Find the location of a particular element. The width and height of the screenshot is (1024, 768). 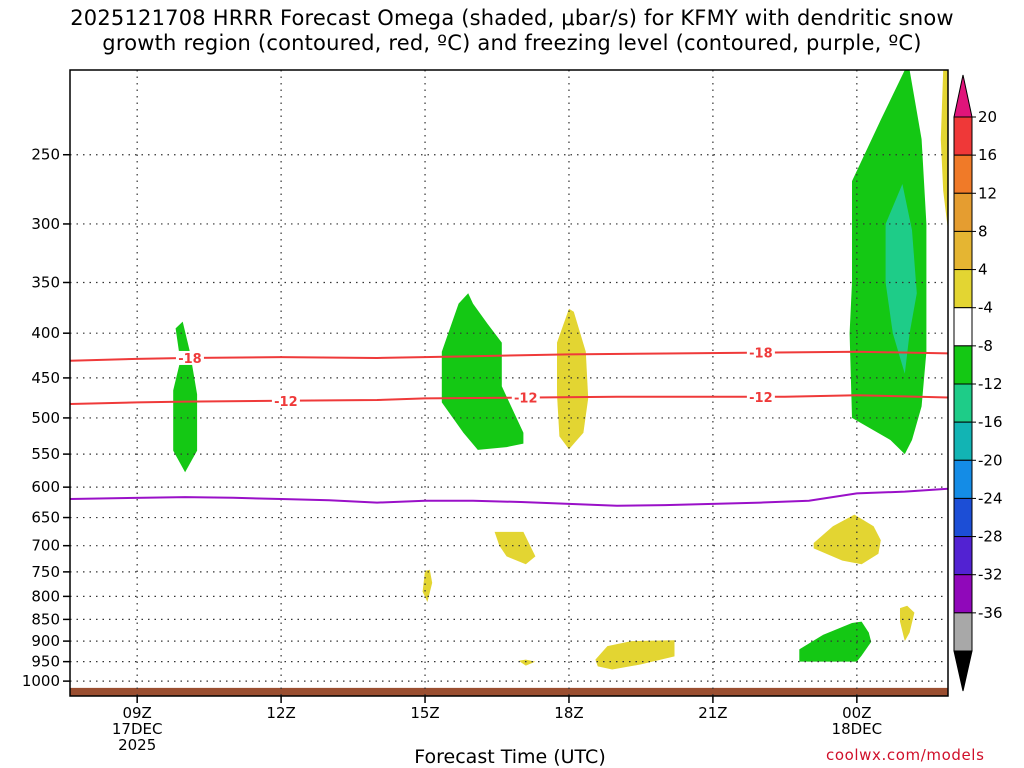

x-tick-label-24-1: 18DEC is located at coordinates (857, 729).